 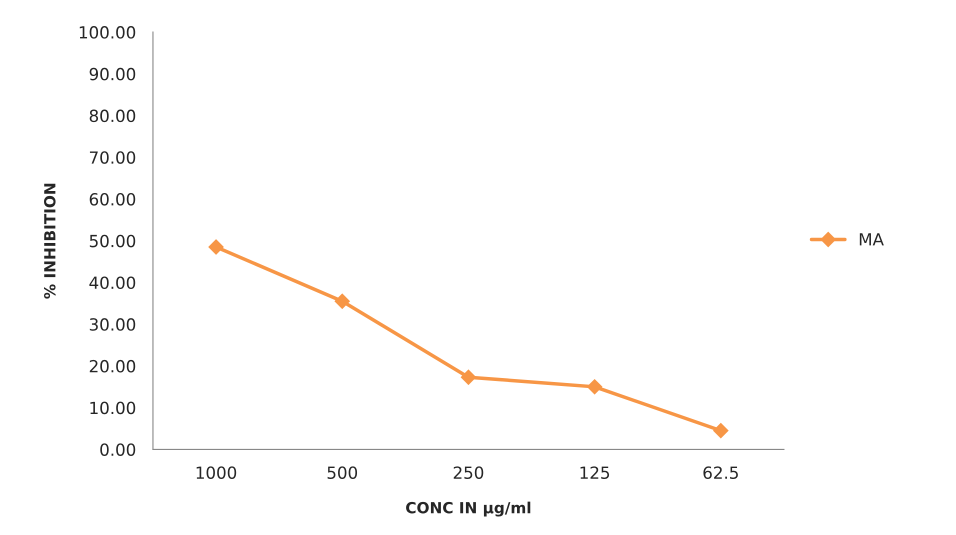 What do you see at coordinates (469, 472) in the screenshot?
I see `x-tick-label: 250` at bounding box center [469, 472].